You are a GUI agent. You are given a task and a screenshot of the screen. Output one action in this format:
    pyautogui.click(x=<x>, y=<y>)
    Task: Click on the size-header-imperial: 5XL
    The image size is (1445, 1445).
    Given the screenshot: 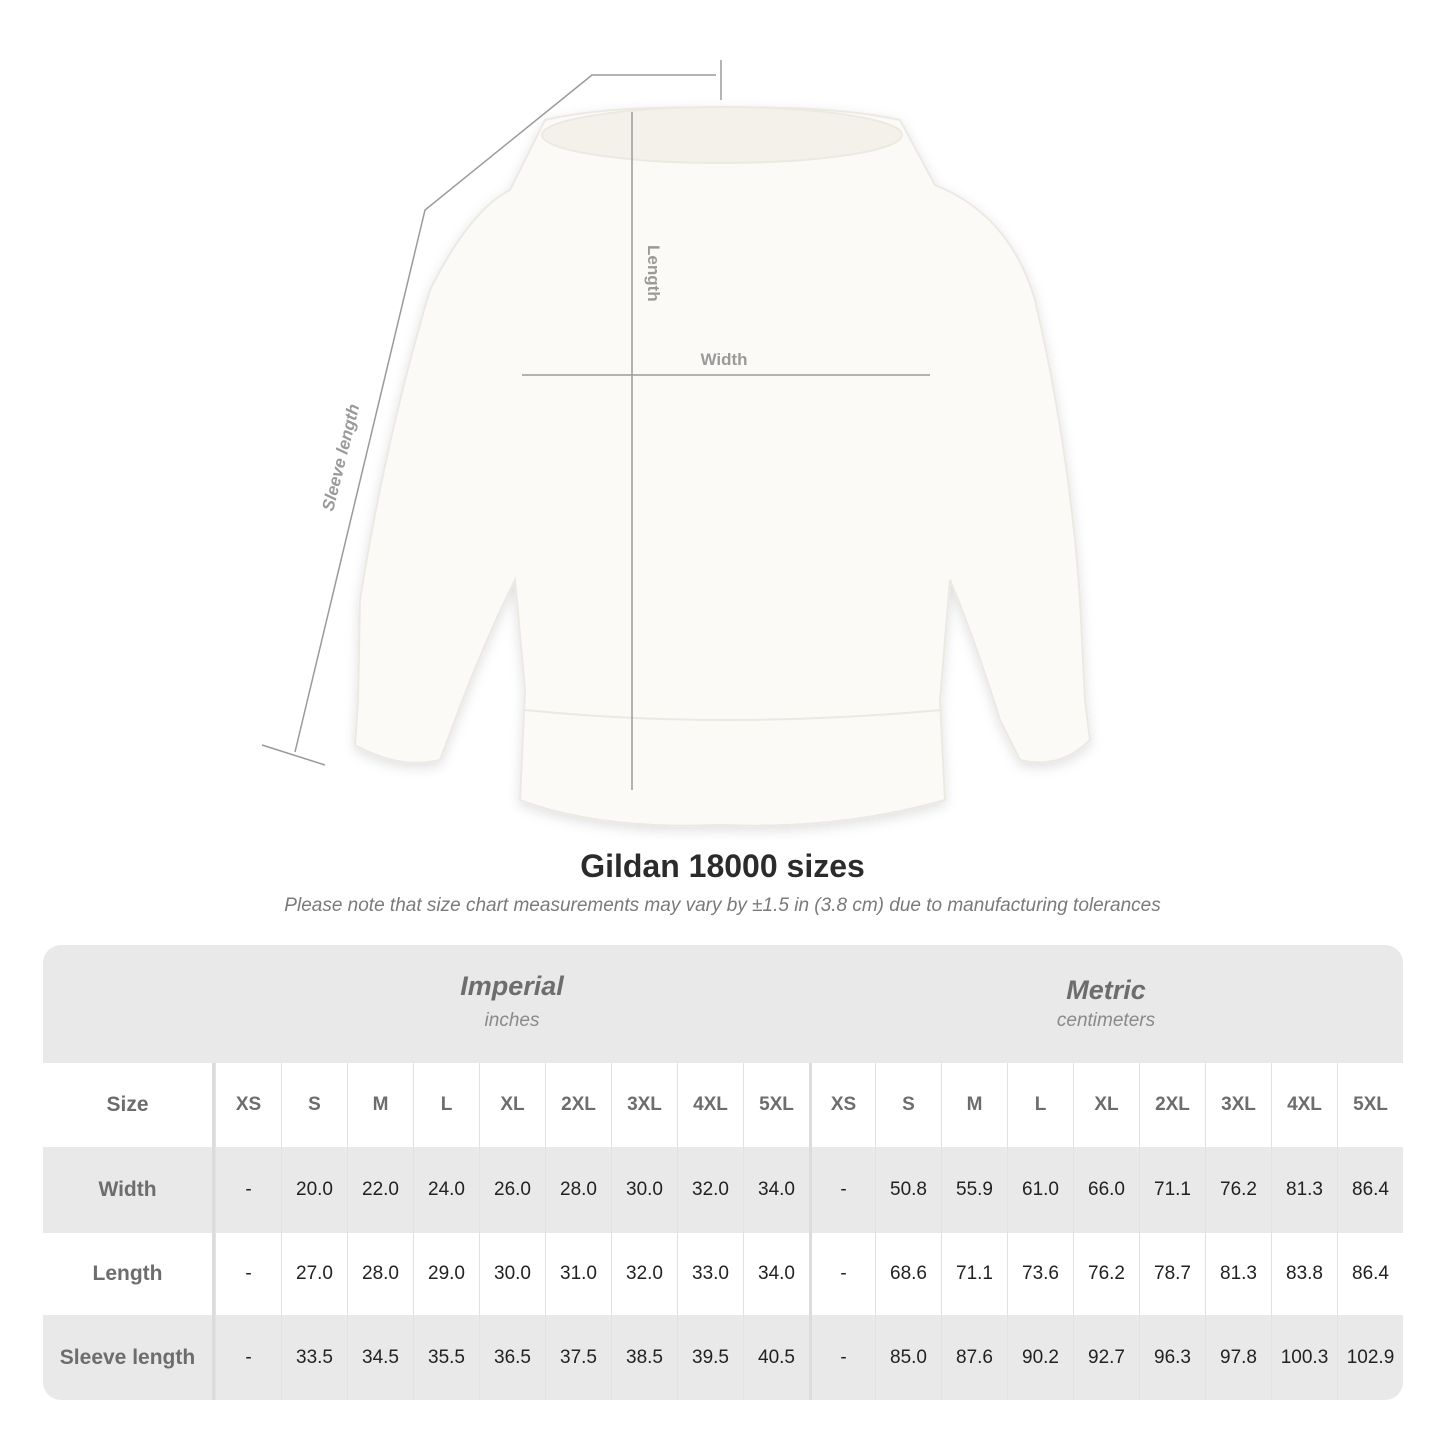 What is the action you would take?
    pyautogui.click(x=776, y=1105)
    